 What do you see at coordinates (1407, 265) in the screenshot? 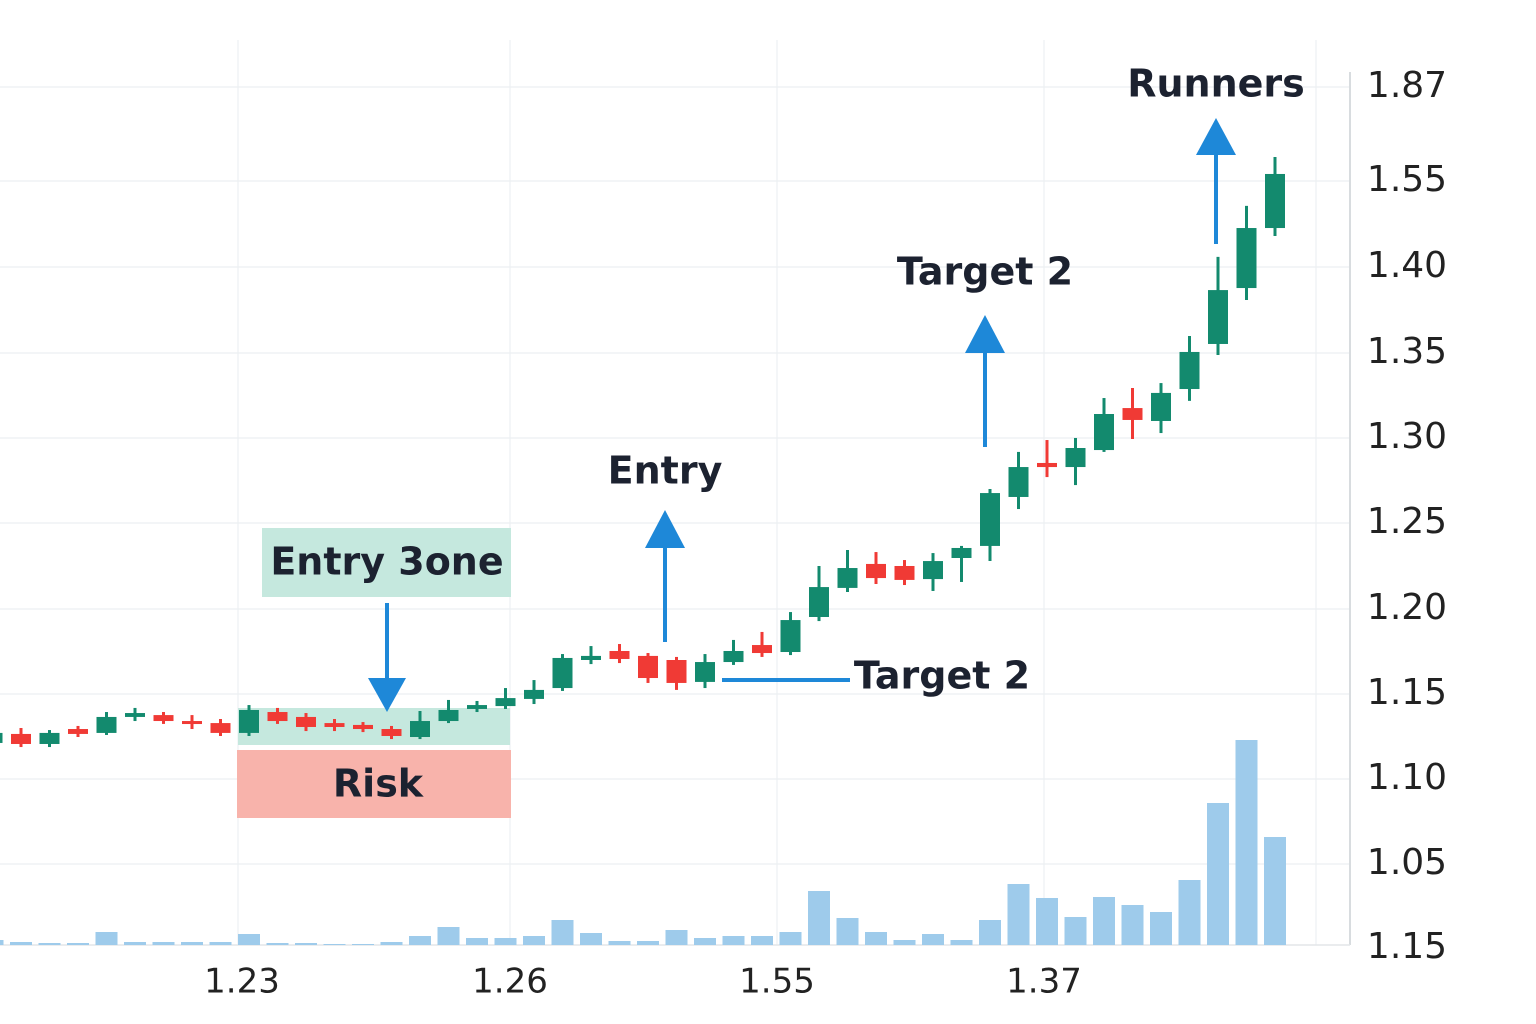
I see `y-tick-label: 1.40` at bounding box center [1407, 265].